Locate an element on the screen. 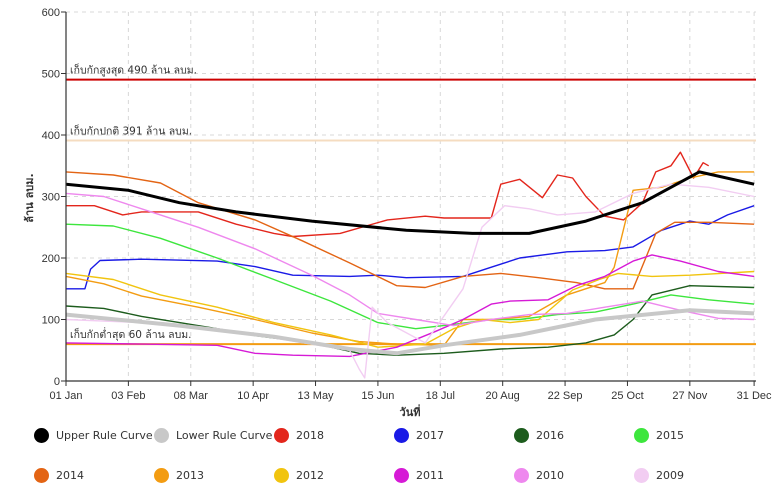 This screenshot has height=496, width=778. legend-label: 2017 is located at coordinates (430, 435).